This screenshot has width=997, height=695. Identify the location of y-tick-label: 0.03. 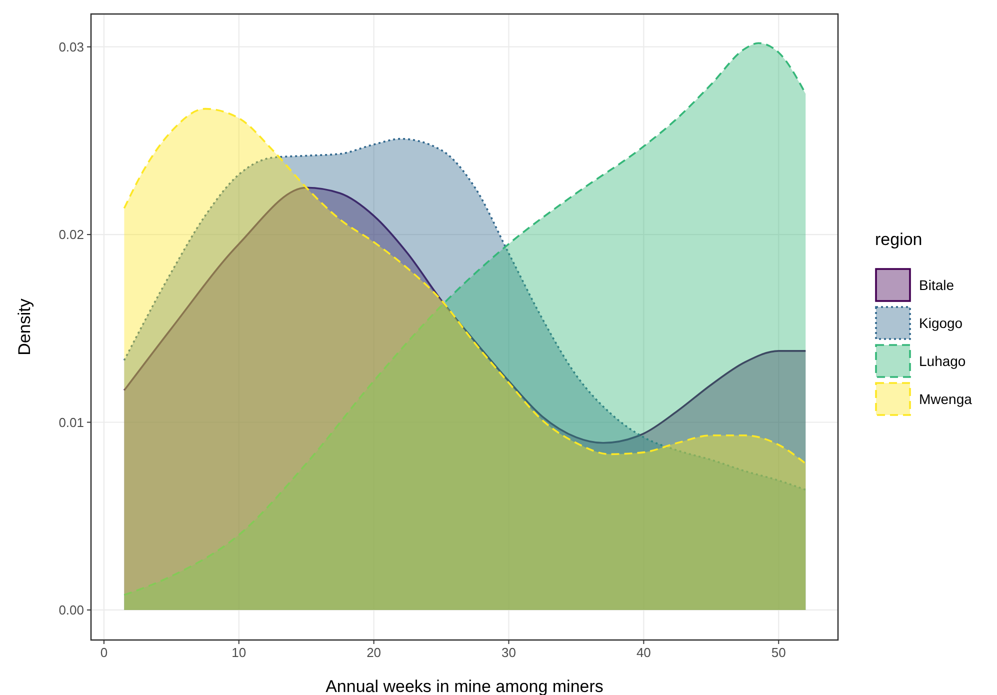
(71, 46).